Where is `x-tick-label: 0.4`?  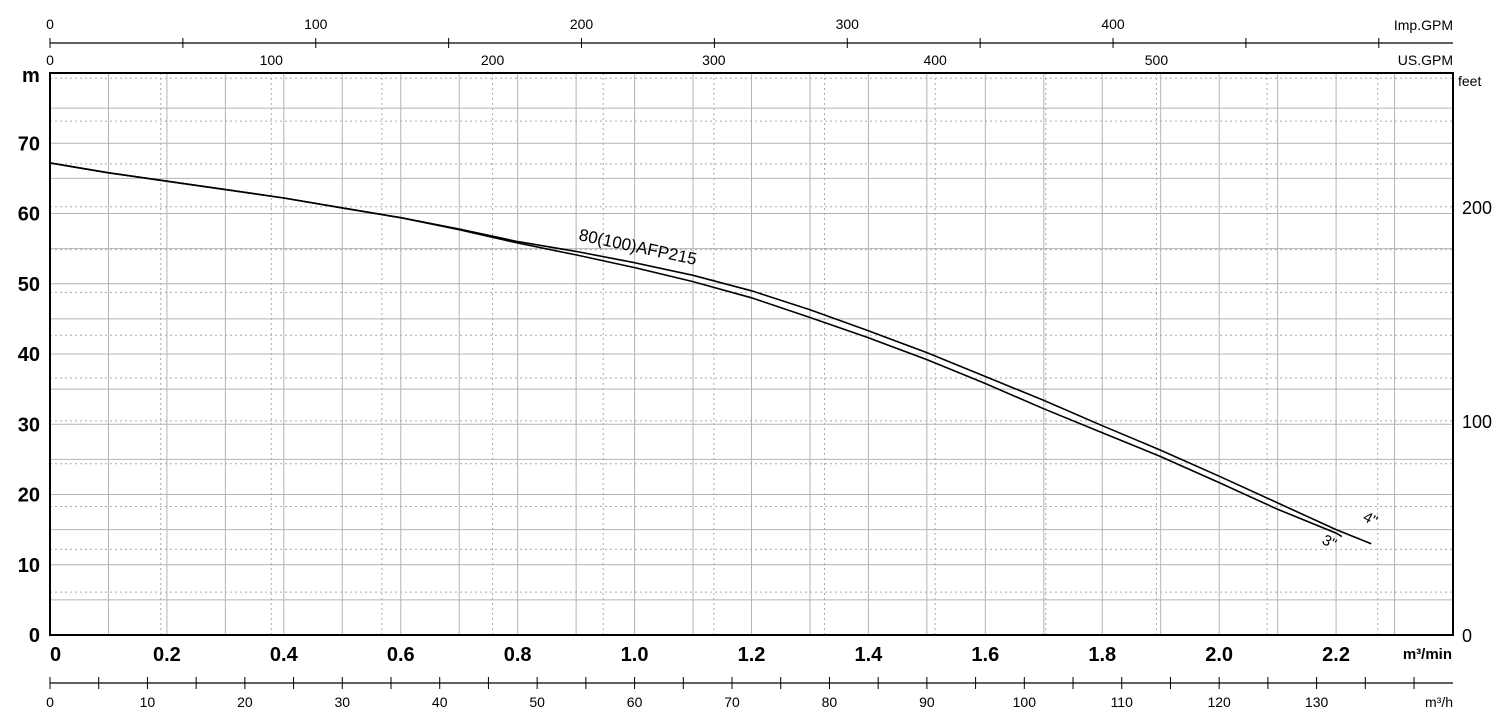
x-tick-label: 0.4 is located at coordinates (284, 655).